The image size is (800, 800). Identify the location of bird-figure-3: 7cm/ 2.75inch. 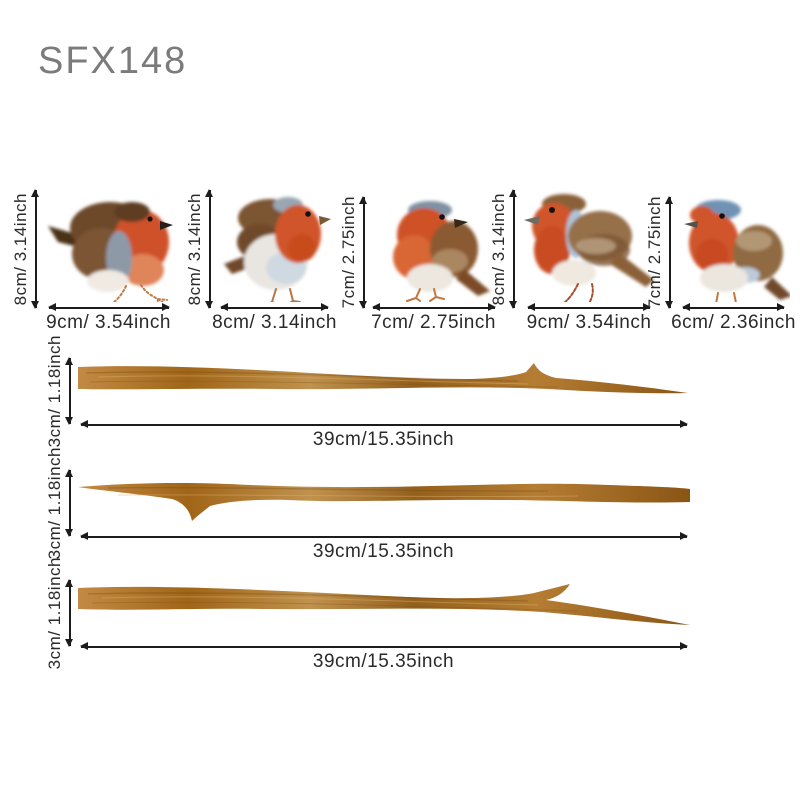
(417, 265).